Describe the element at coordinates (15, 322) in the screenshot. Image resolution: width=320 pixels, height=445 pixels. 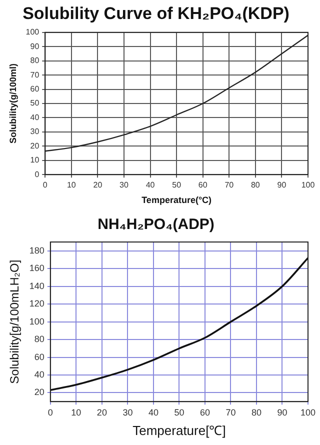
I see `y-axis-title: Solubility[g/100mLH₂O]` at that location.